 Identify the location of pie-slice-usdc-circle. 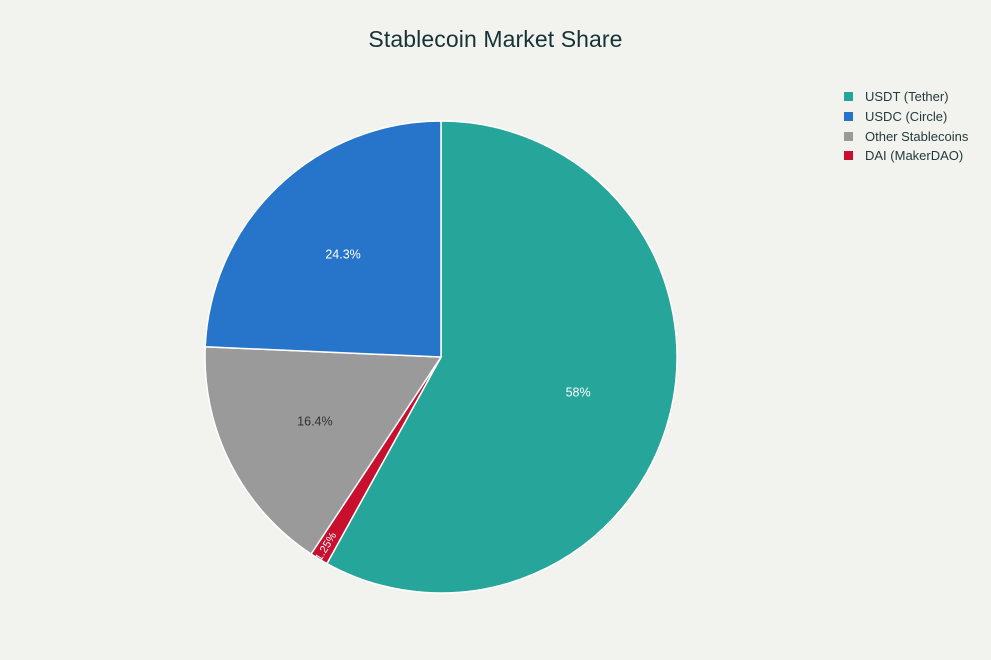
(323, 239).